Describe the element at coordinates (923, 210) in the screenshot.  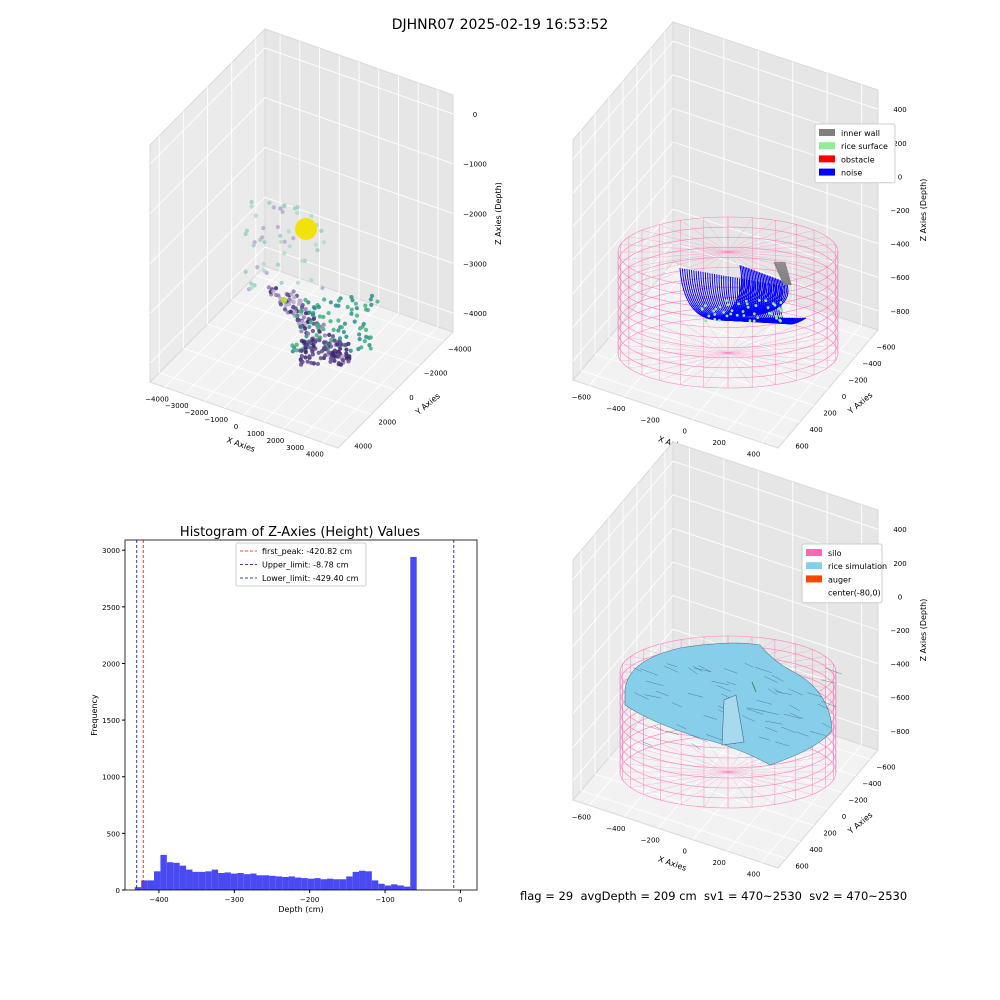
I see `cls-z-axis-label: Z Axies (Depth)` at that location.